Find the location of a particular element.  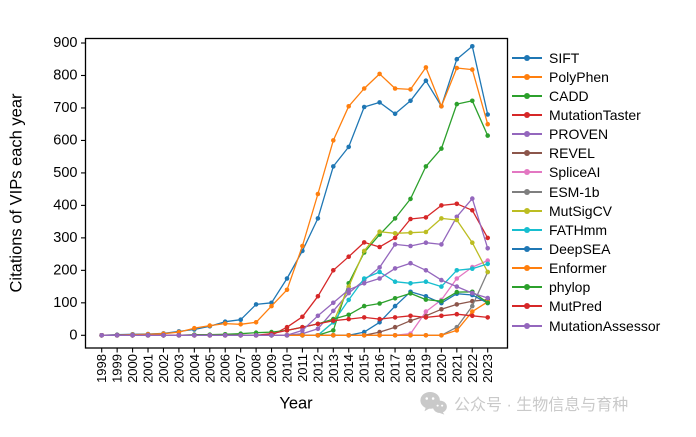

legend-item-mutationtaster: MutationTaster is located at coordinates (586, 114).